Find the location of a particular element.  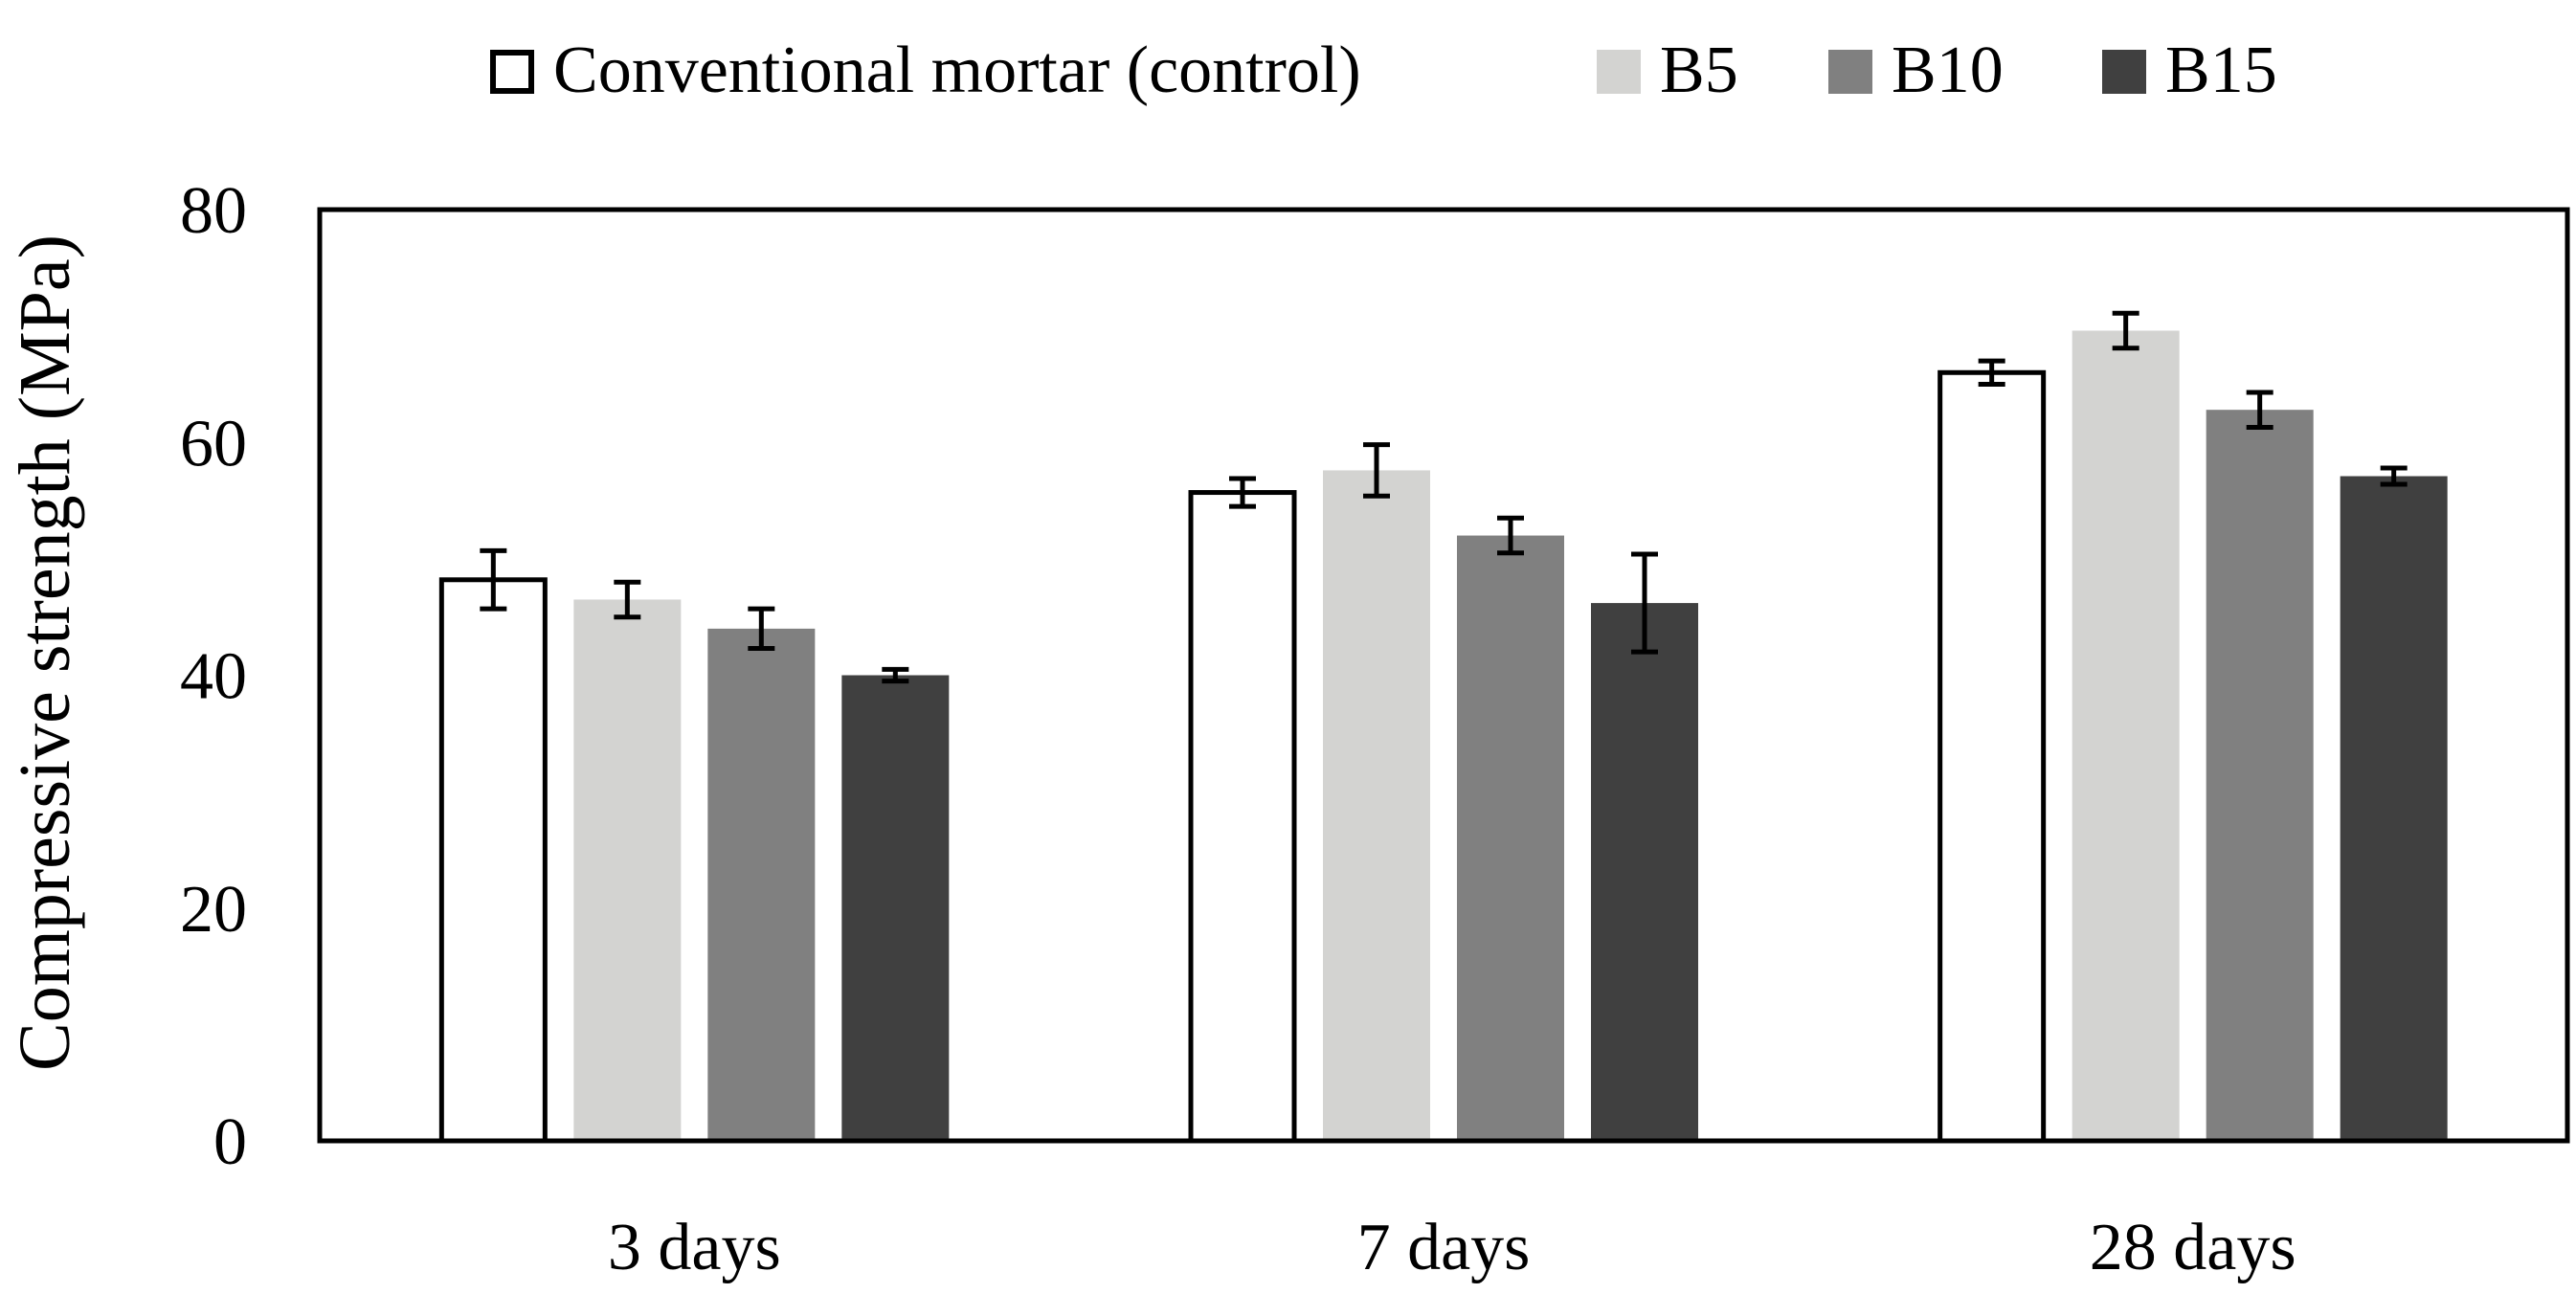

bar-b5-3-days is located at coordinates (628, 870).